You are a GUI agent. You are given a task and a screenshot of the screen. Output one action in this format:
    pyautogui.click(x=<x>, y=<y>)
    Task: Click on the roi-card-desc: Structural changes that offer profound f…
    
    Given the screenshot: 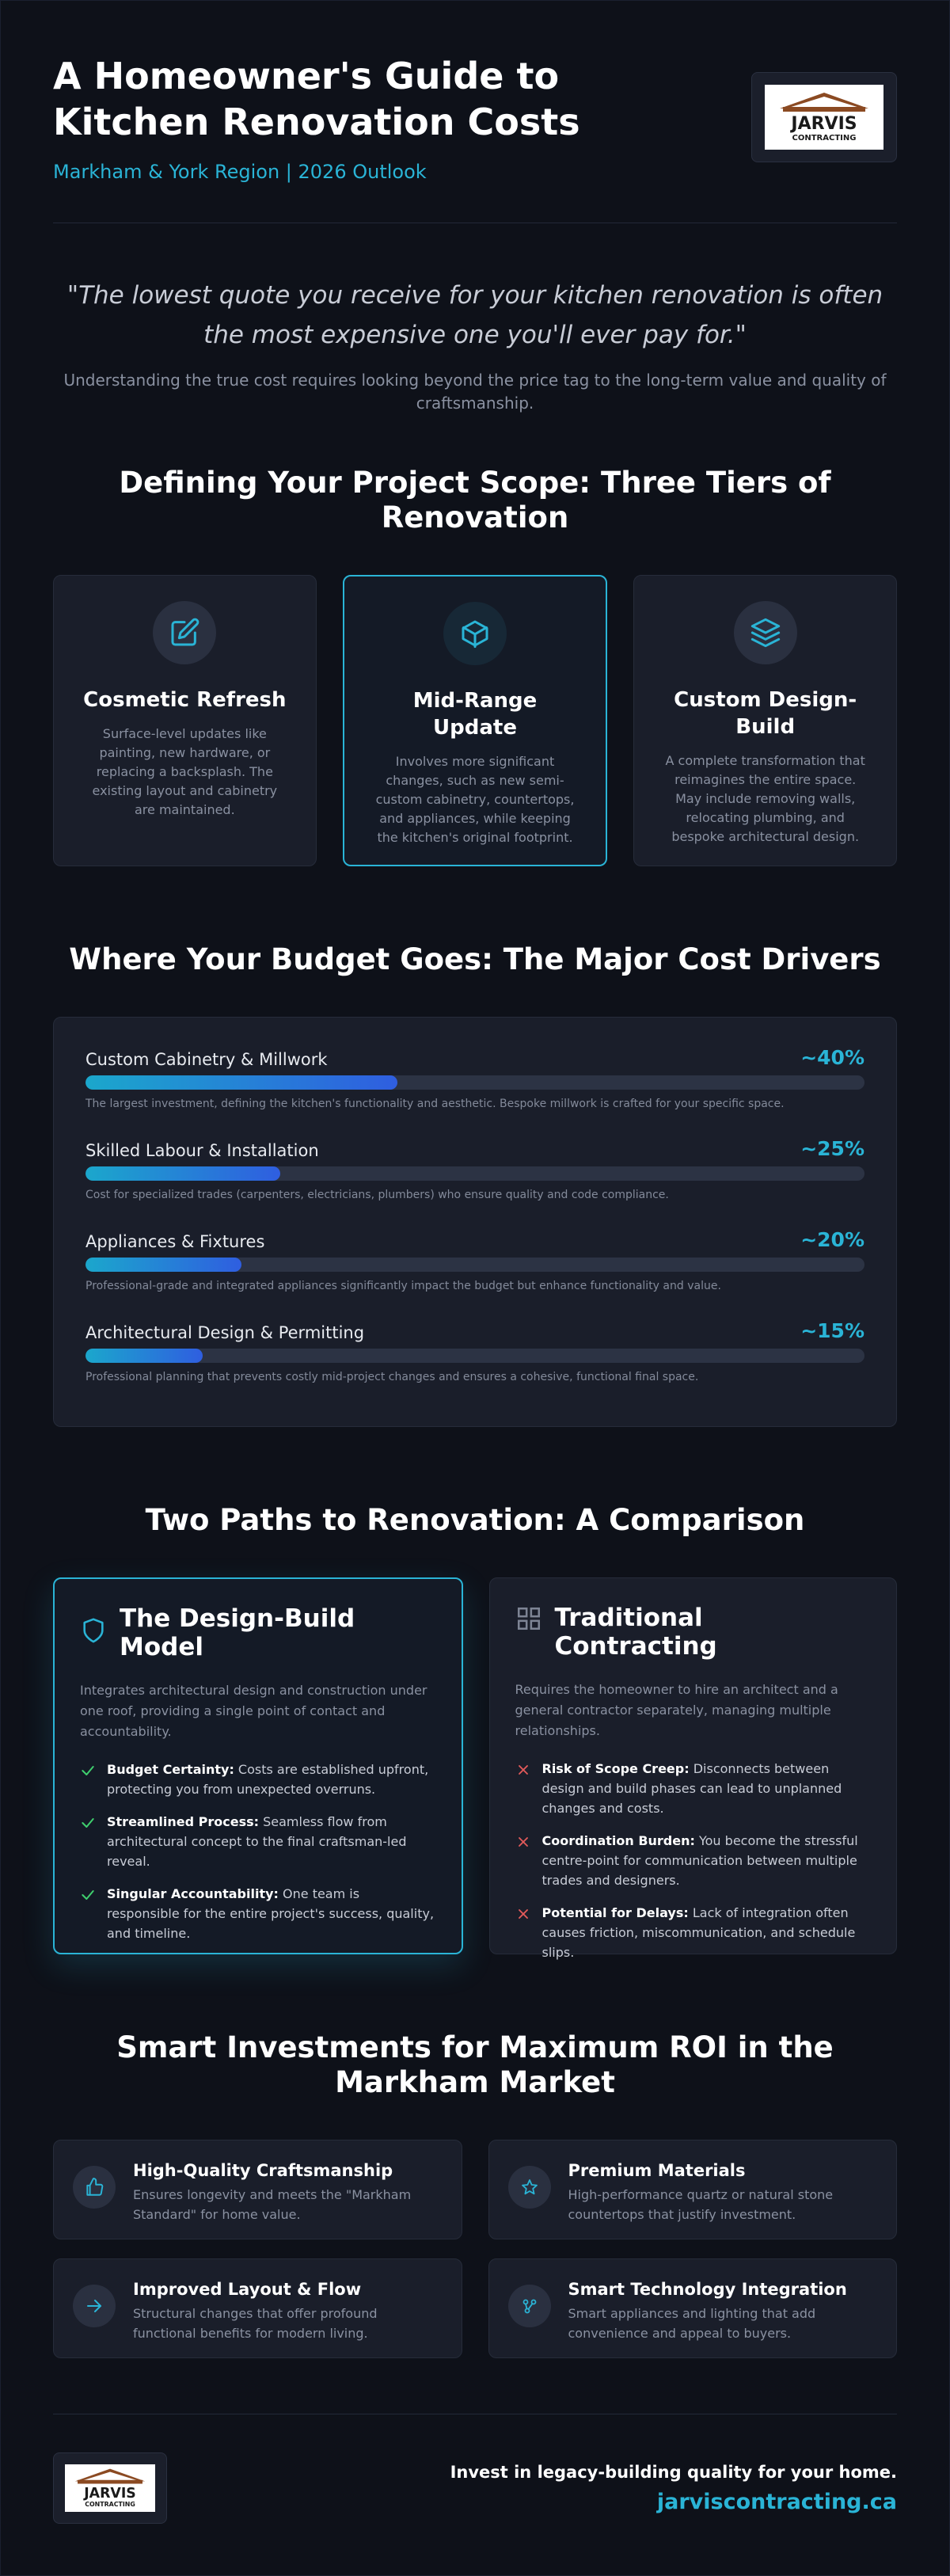 What is the action you would take?
    pyautogui.click(x=255, y=2323)
    